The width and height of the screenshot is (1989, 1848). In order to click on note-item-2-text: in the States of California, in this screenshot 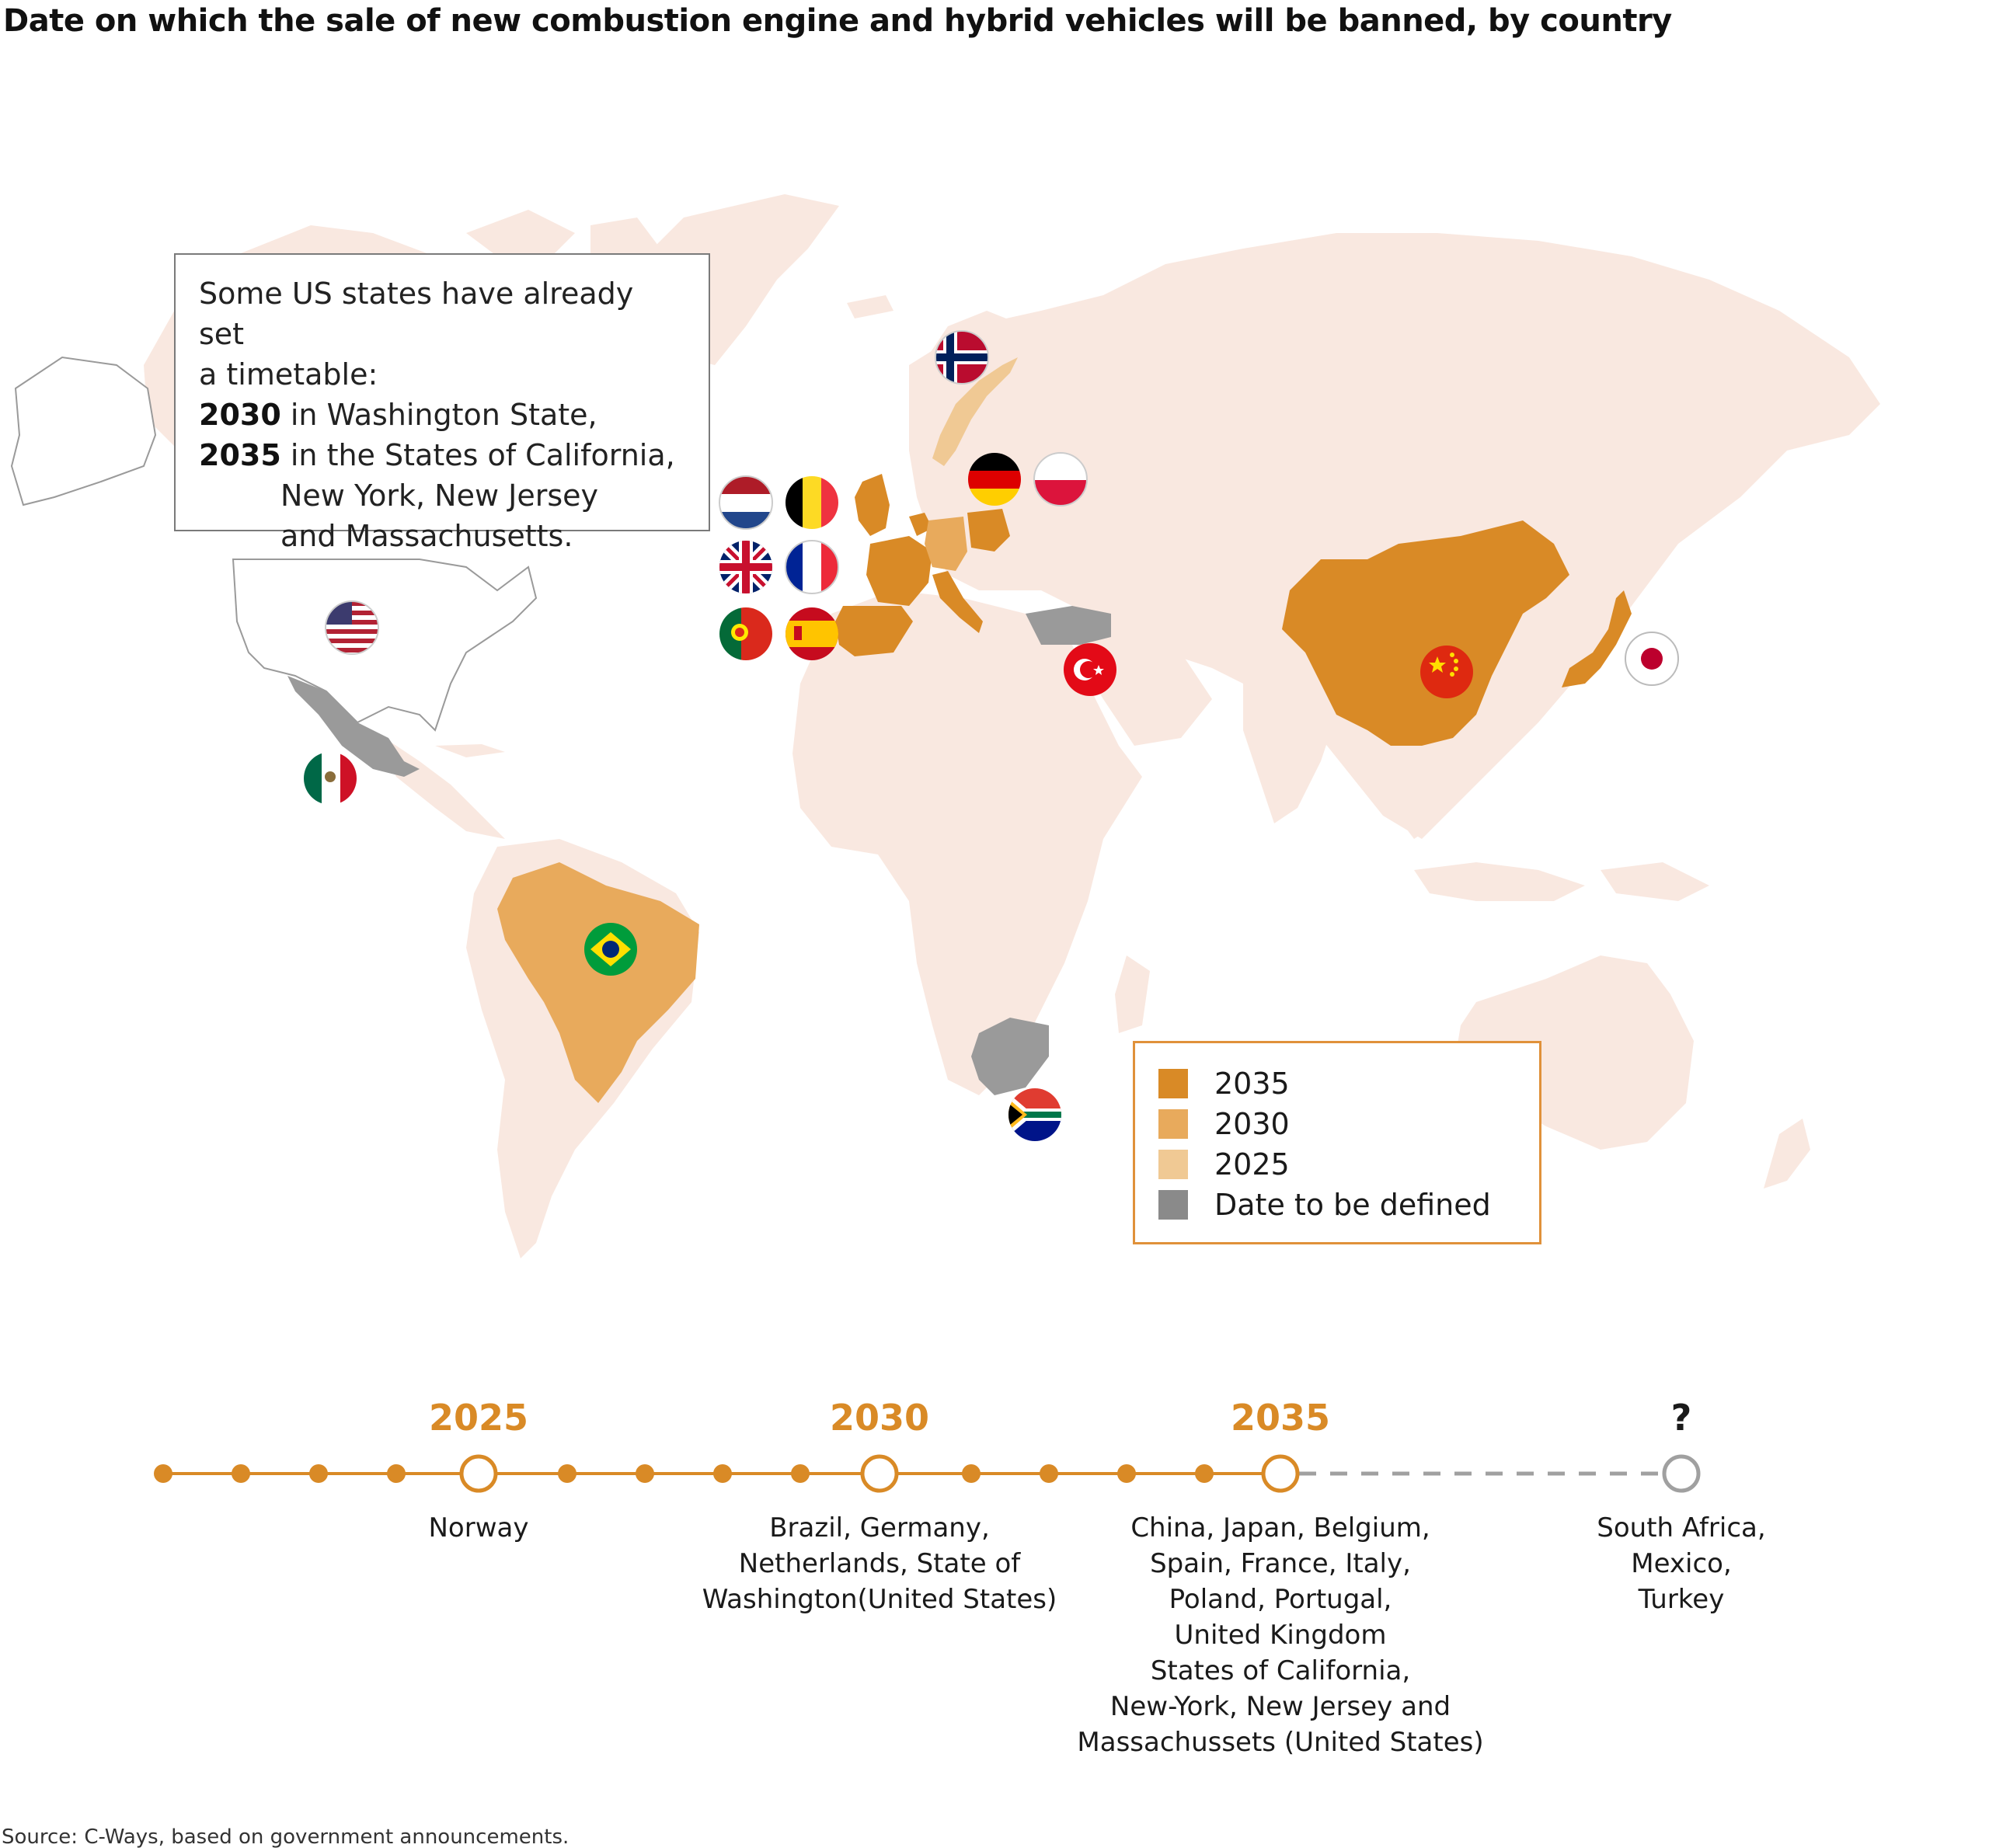, I will do `click(478, 455)`.